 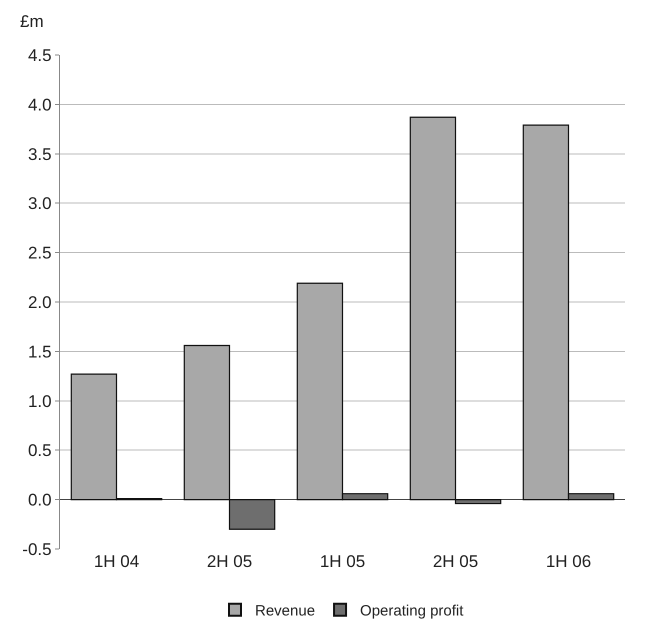 What do you see at coordinates (412, 611) in the screenshot?
I see `legend-label: Operating profit` at bounding box center [412, 611].